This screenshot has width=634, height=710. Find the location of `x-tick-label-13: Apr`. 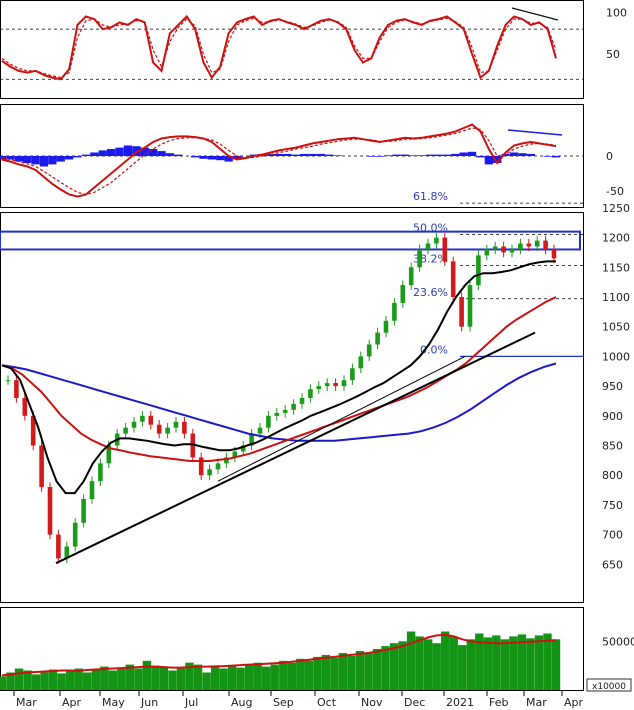

x-tick-label-13: Apr is located at coordinates (574, 702).